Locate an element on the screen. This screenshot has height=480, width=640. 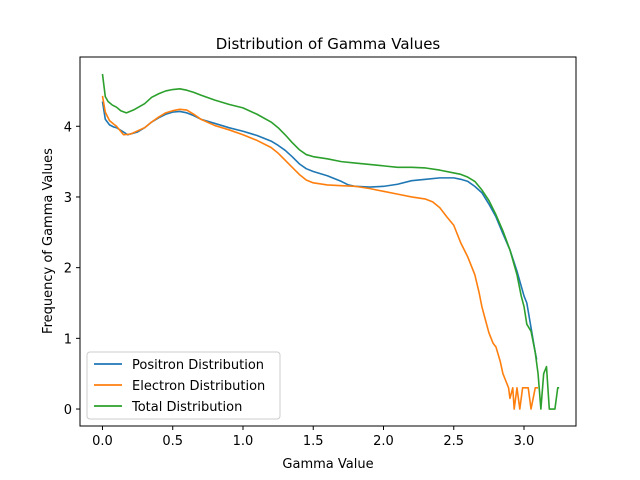
legend-label: Electron Distribution is located at coordinates (198, 386).